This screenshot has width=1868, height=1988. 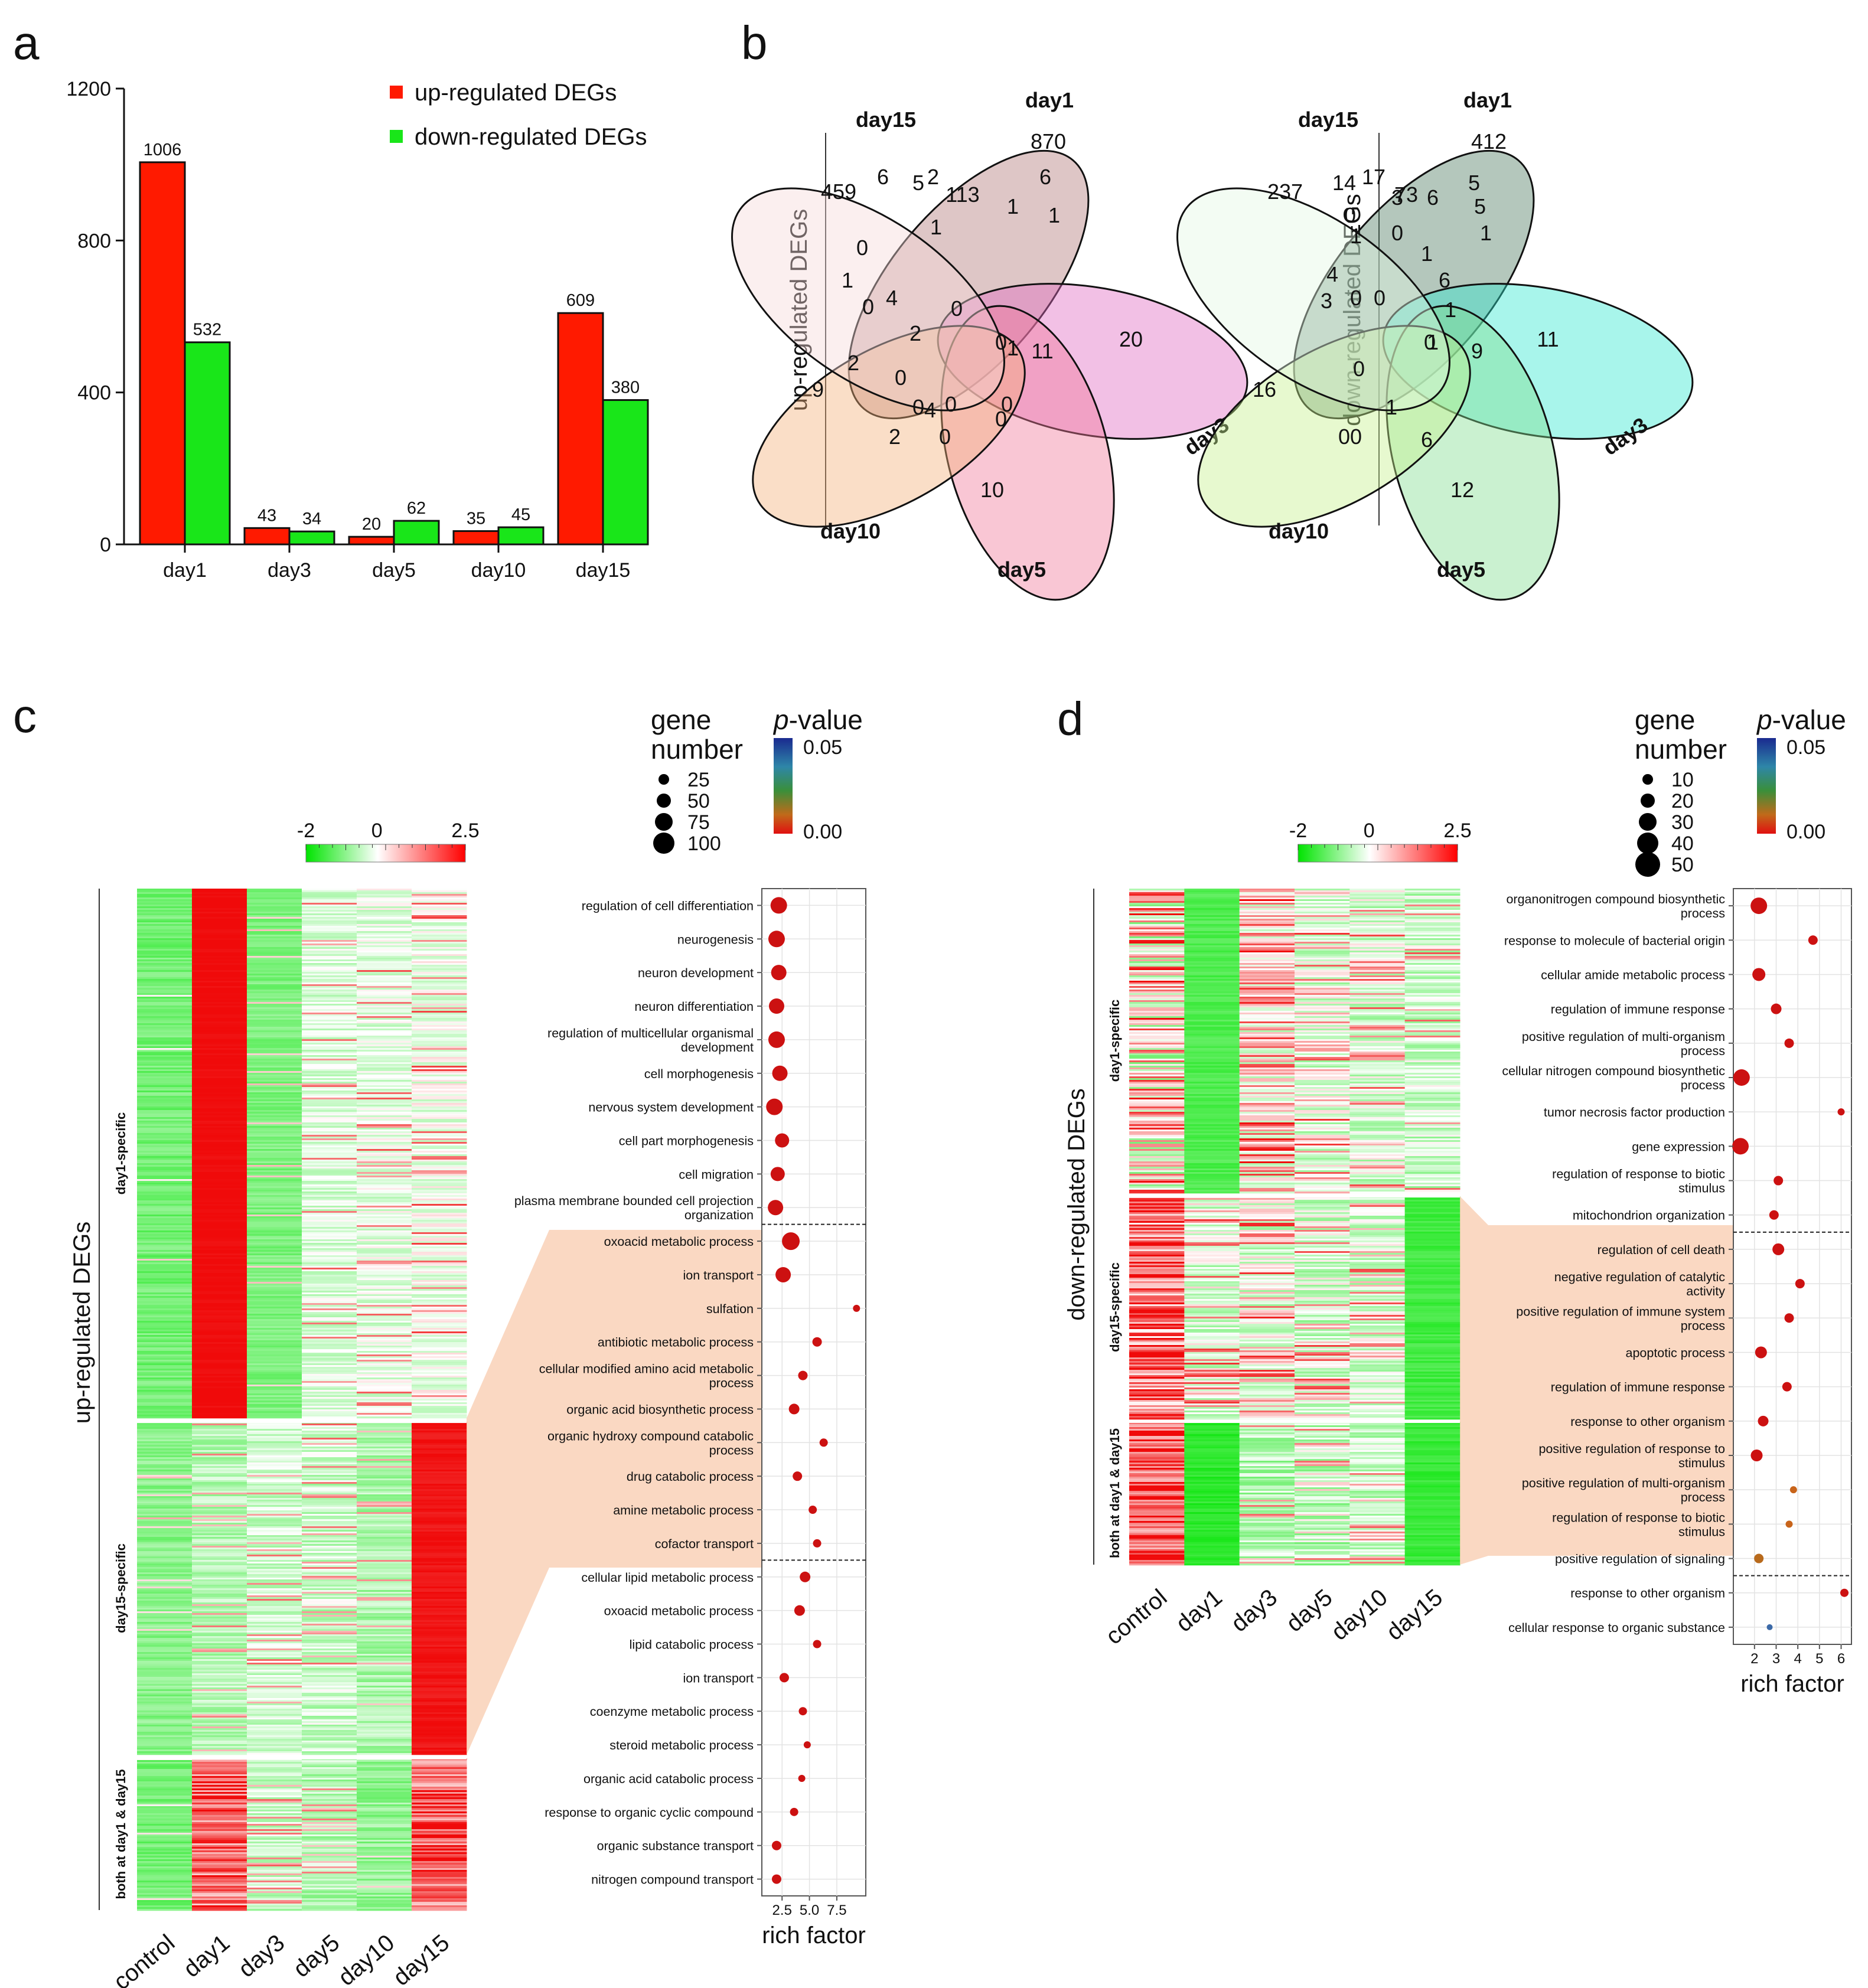 I want to click on pvalue-title-rest: -value, so click(x=826, y=720).